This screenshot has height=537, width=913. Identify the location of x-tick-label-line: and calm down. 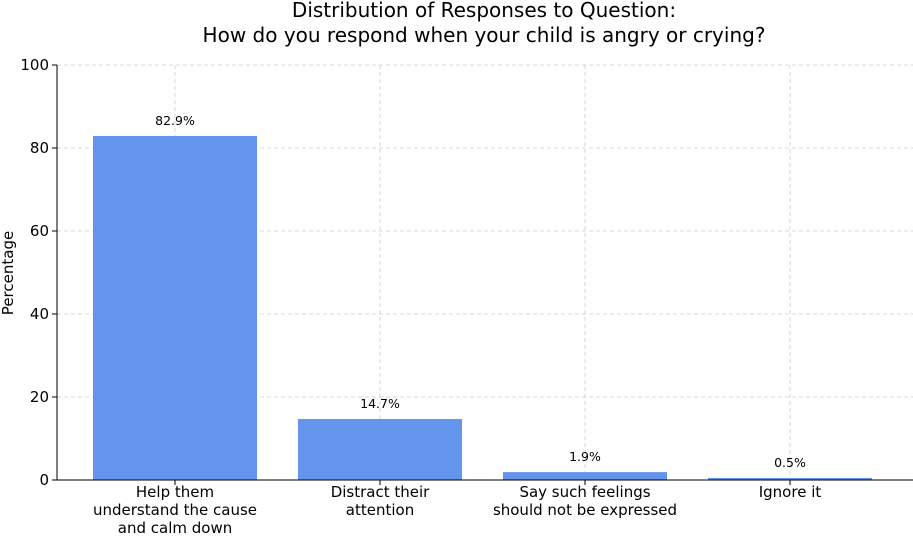
(175, 526).